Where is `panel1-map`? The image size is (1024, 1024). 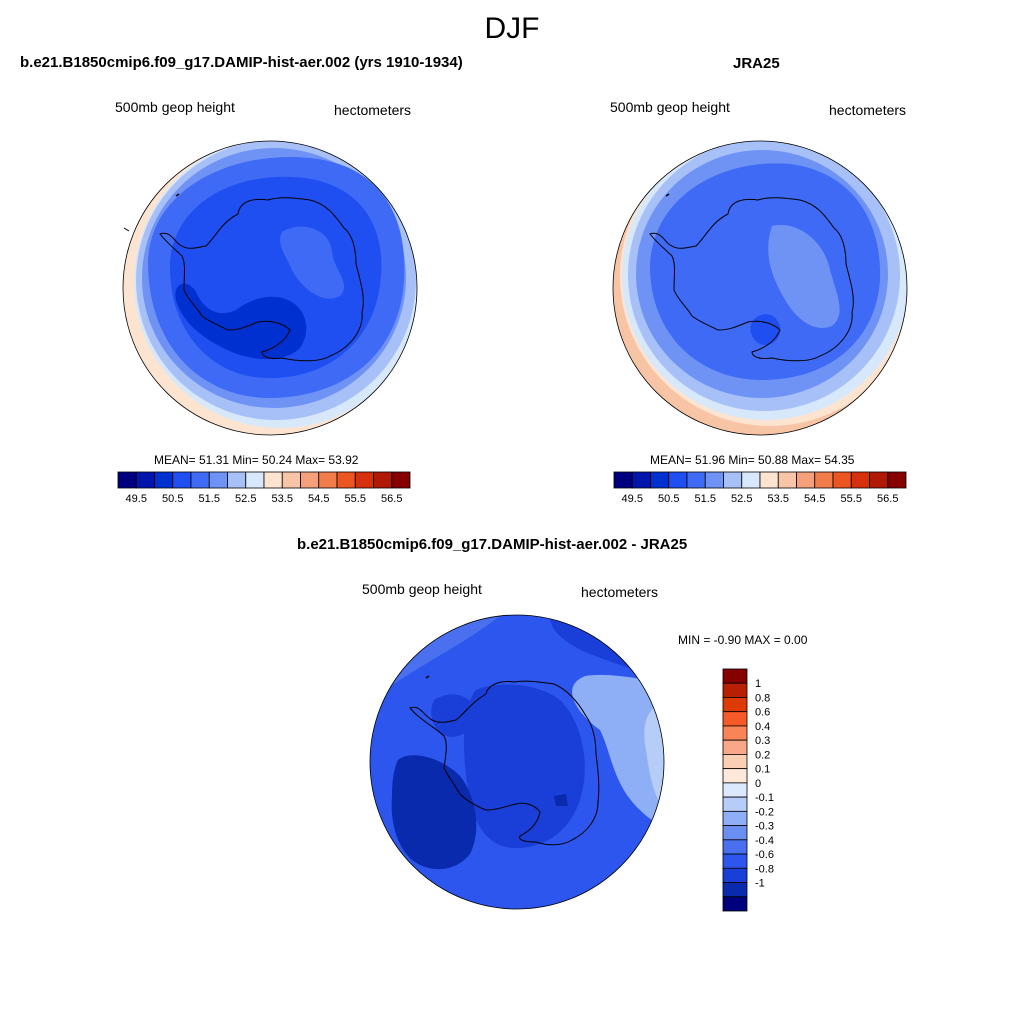
panel1-map is located at coordinates (270, 288).